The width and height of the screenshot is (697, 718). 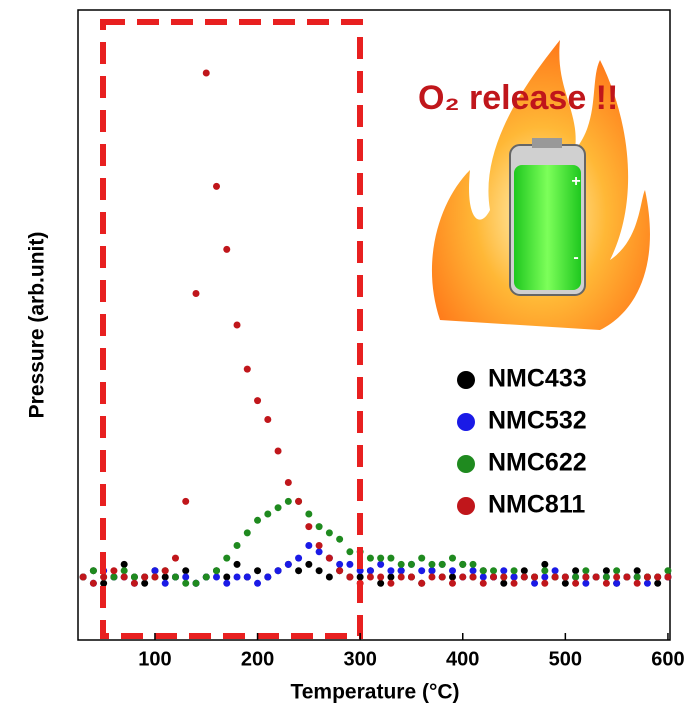 What do you see at coordinates (154, 659) in the screenshot?
I see `x-tick-label: 100` at bounding box center [154, 659].